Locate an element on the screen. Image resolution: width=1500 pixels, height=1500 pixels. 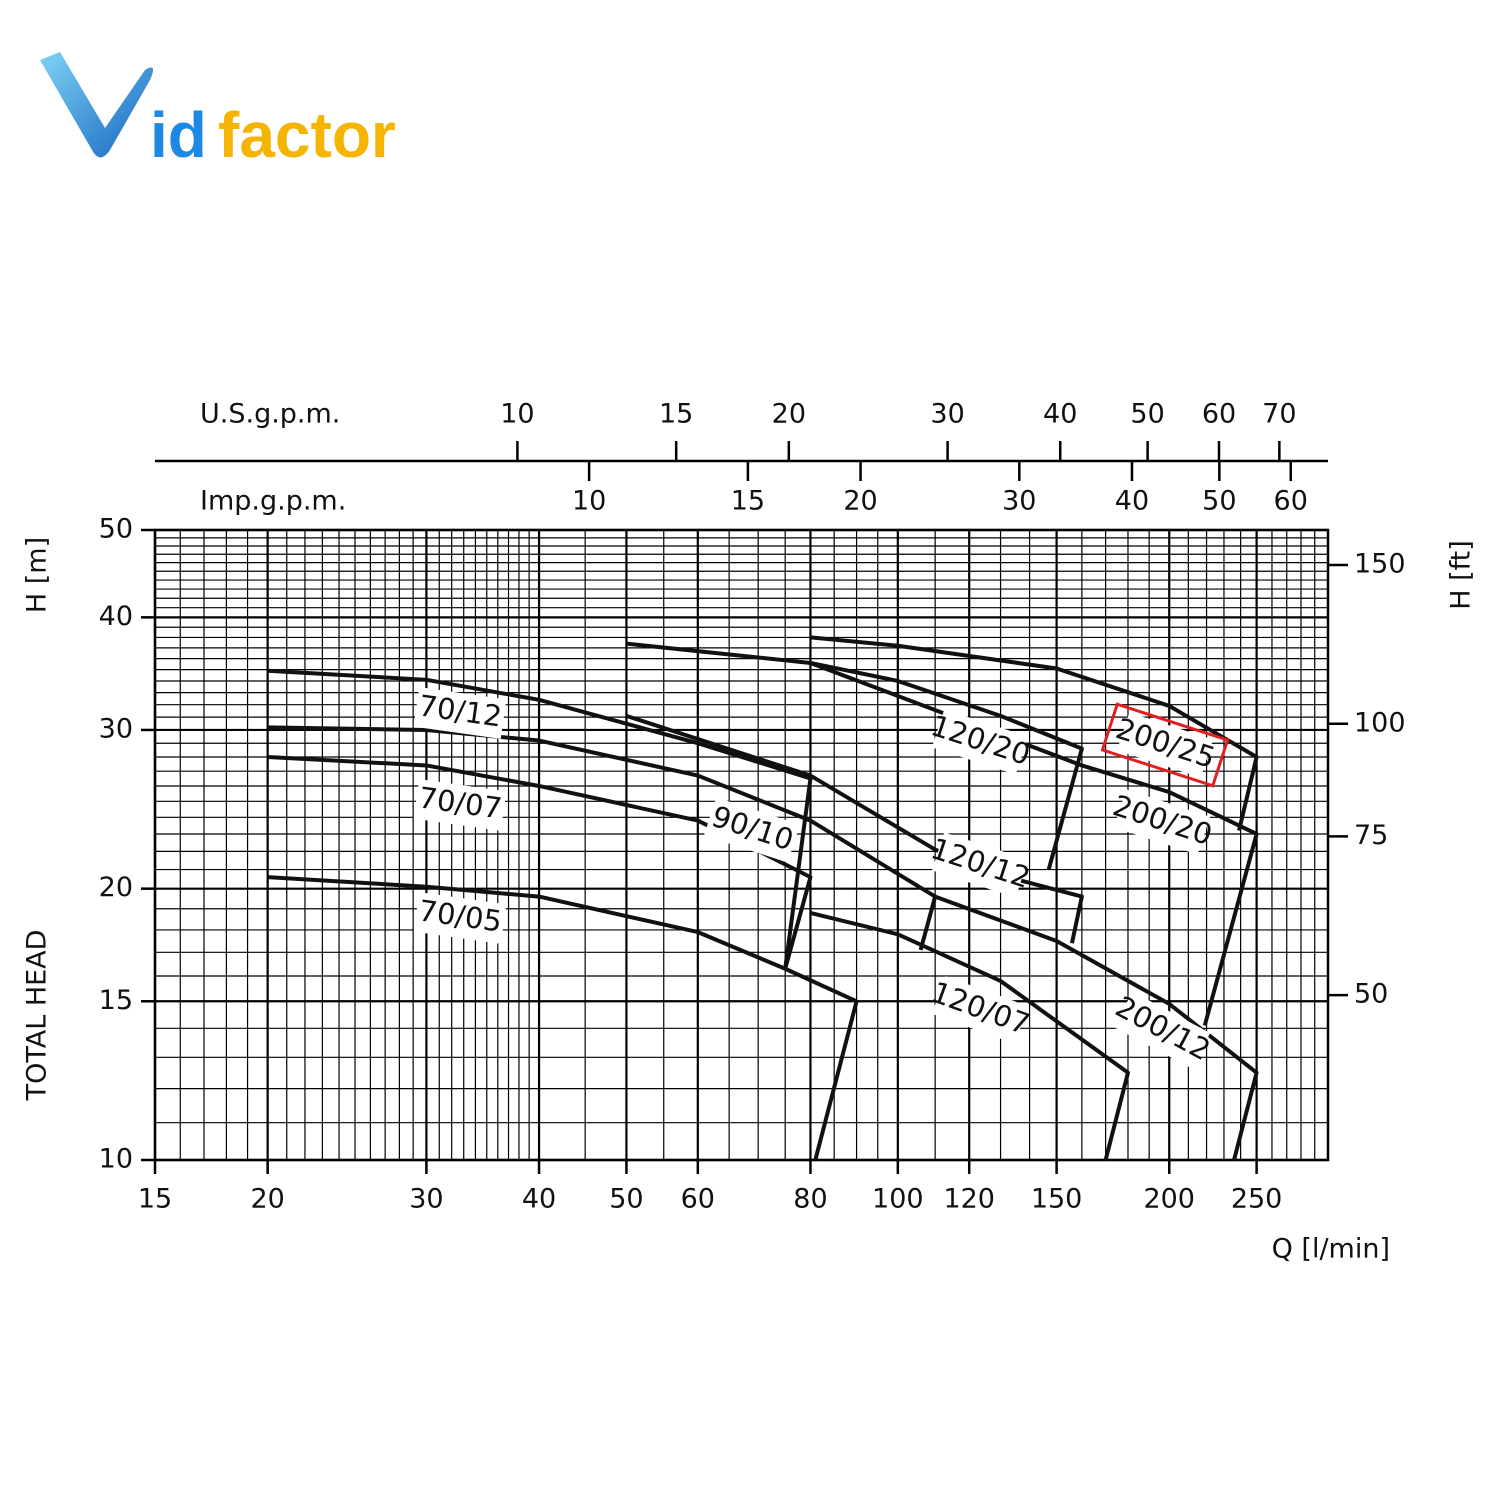
top-tick-label: 70 is located at coordinates (1279, 414).